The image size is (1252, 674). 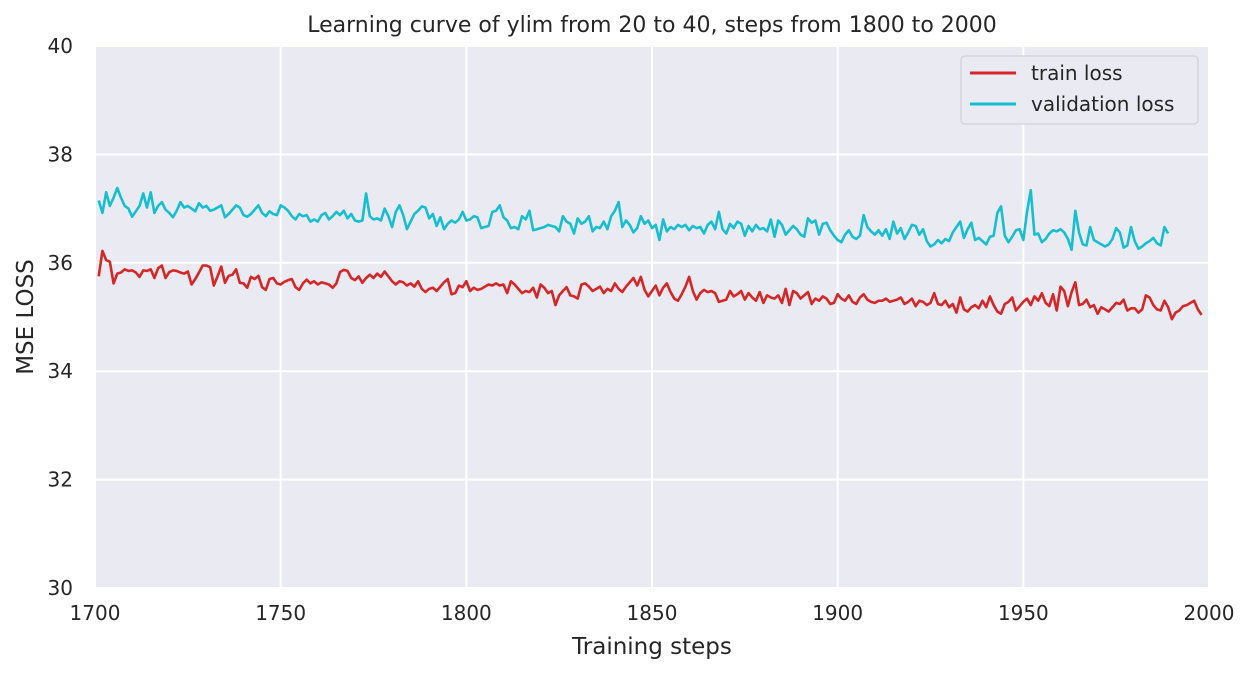 I want to click on x-tick-label: 1900, so click(x=837, y=613).